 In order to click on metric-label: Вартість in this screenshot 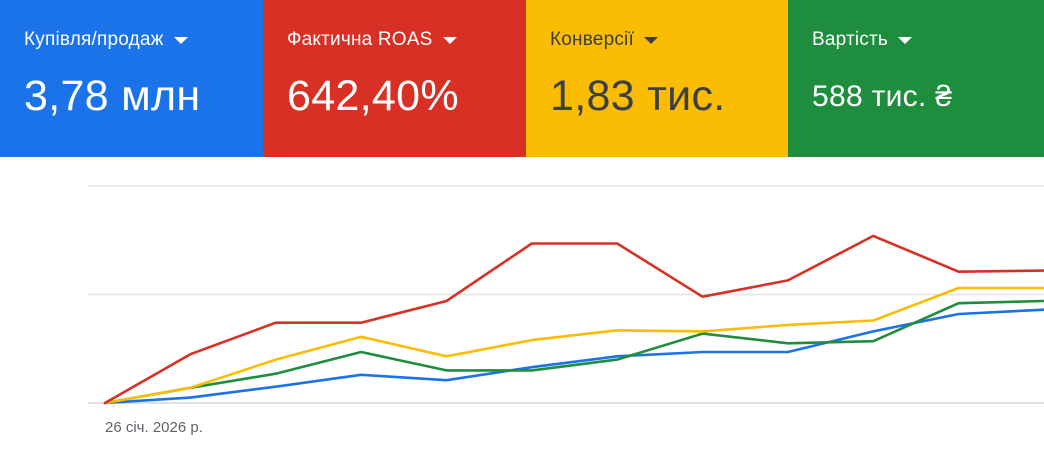, I will do `click(862, 40)`.